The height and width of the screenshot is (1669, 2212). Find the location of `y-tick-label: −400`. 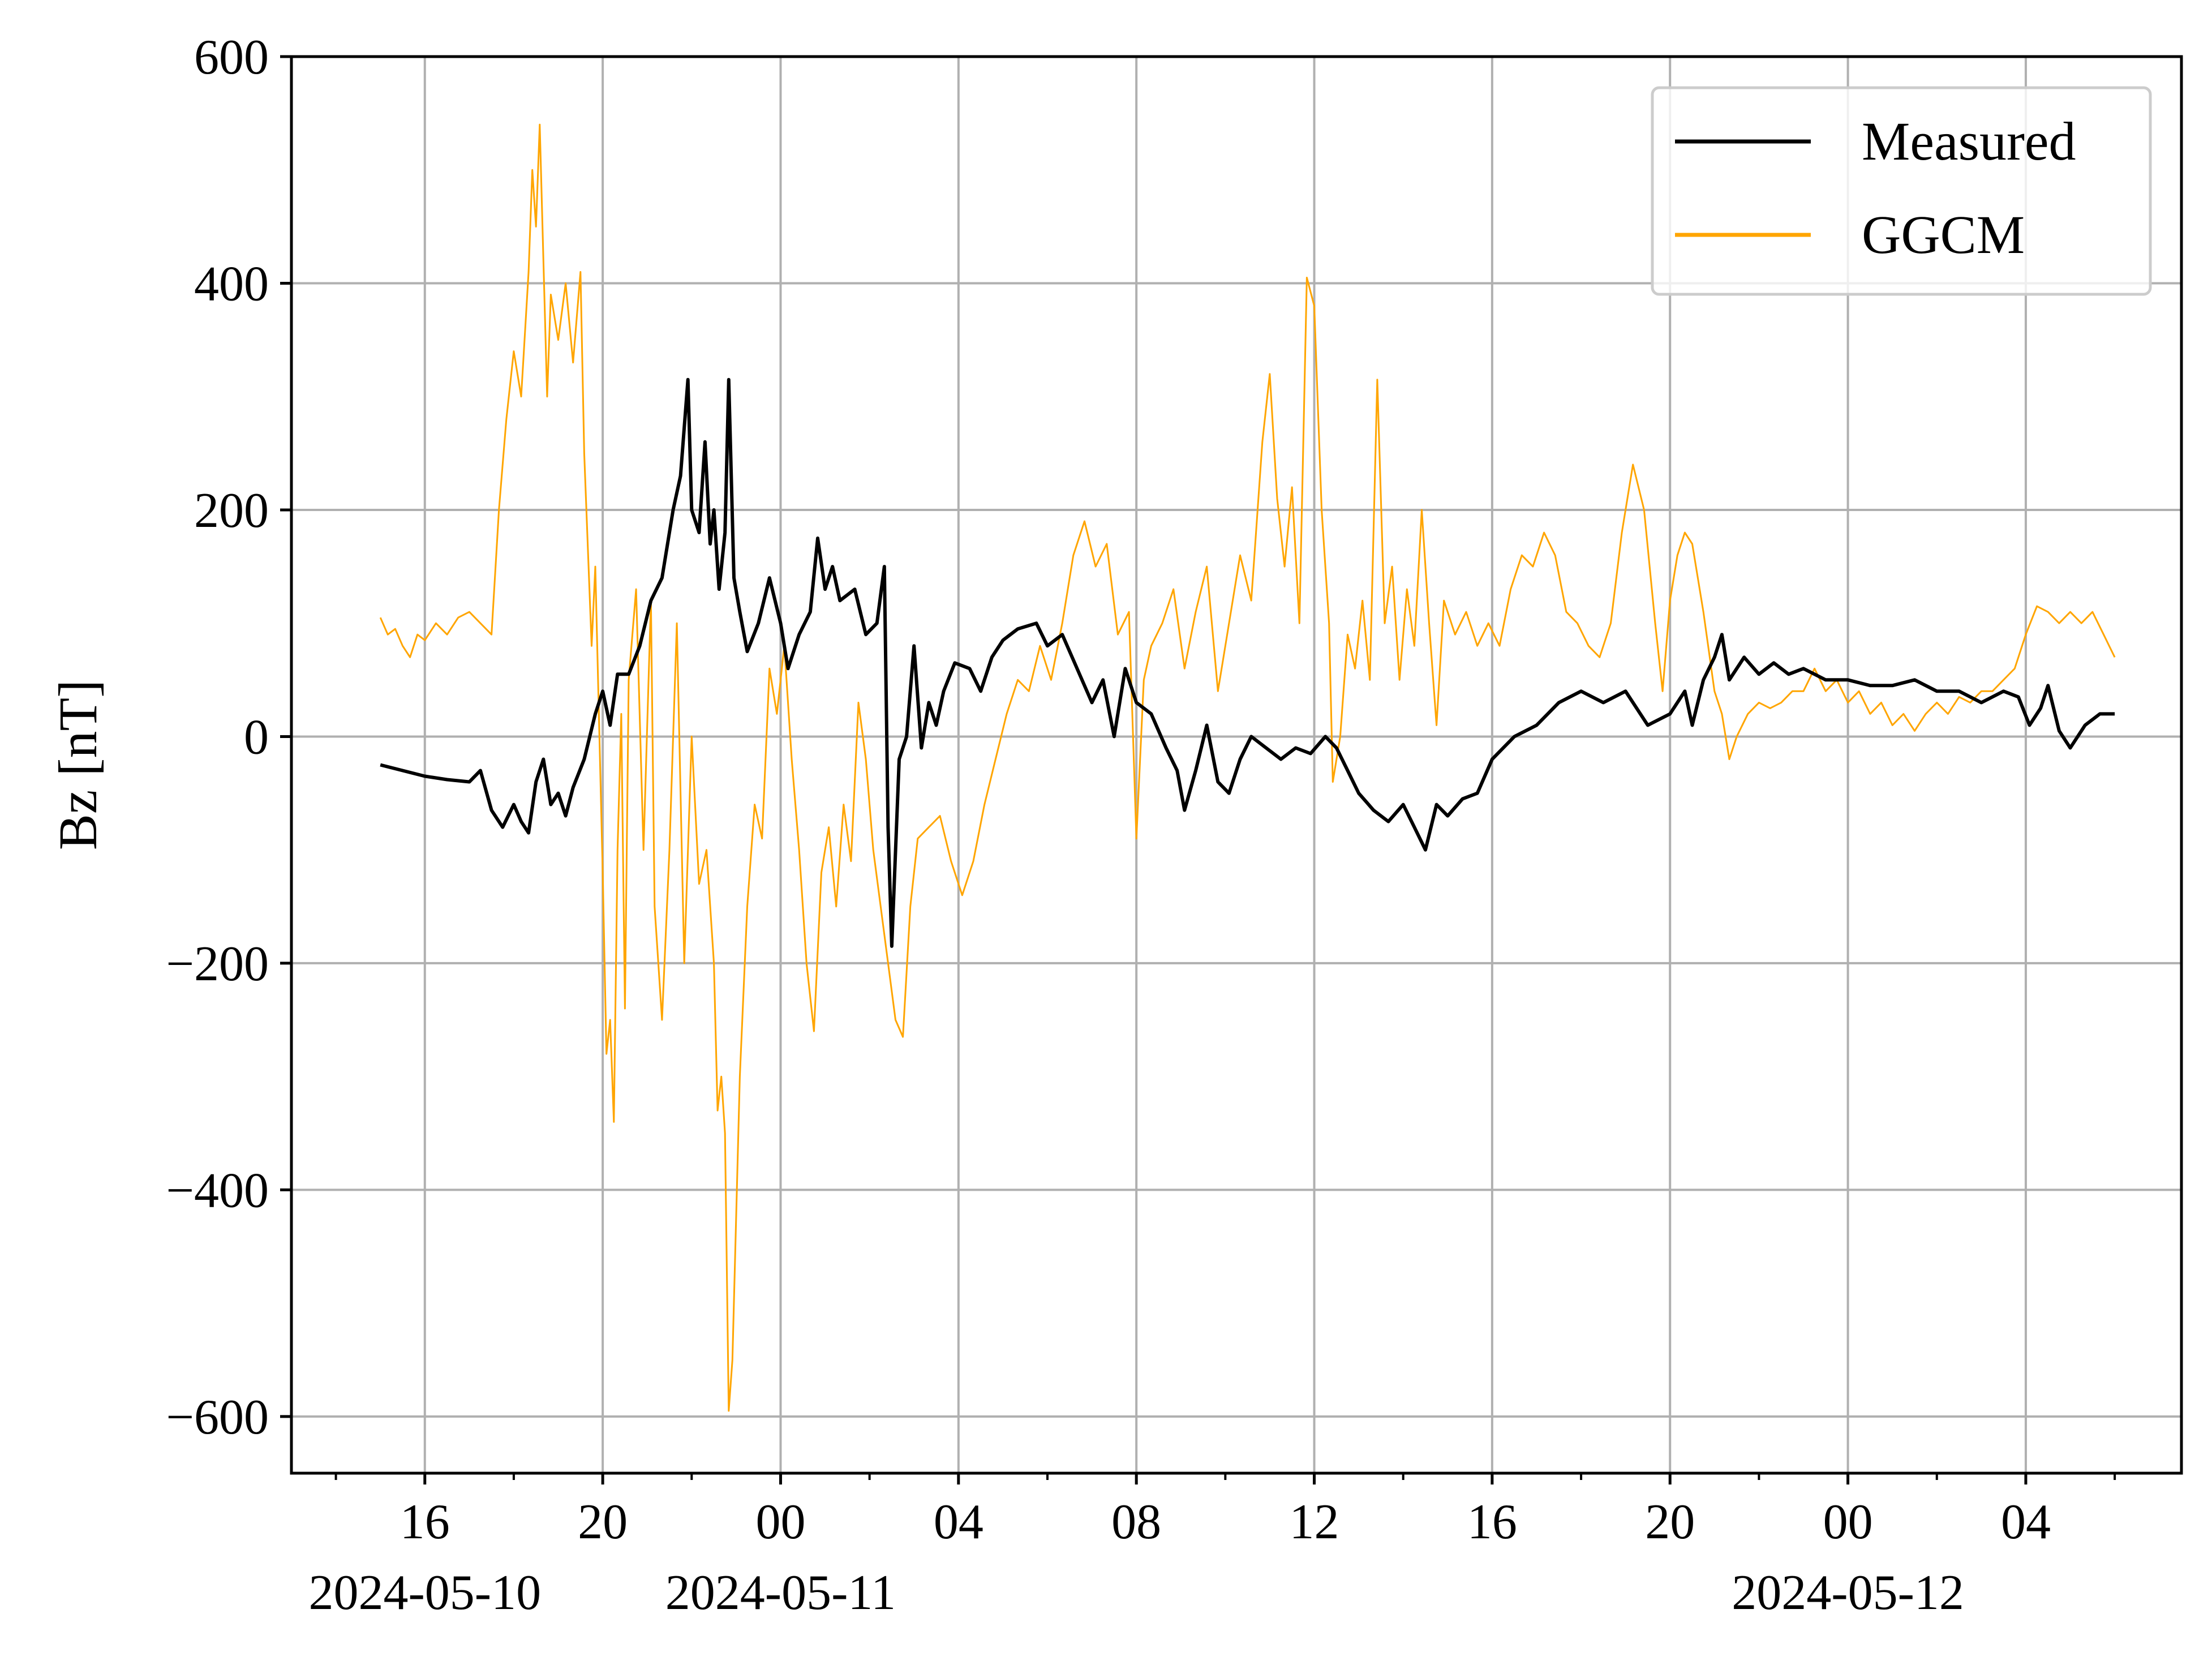

y-tick-label: −400 is located at coordinates (218, 1190).